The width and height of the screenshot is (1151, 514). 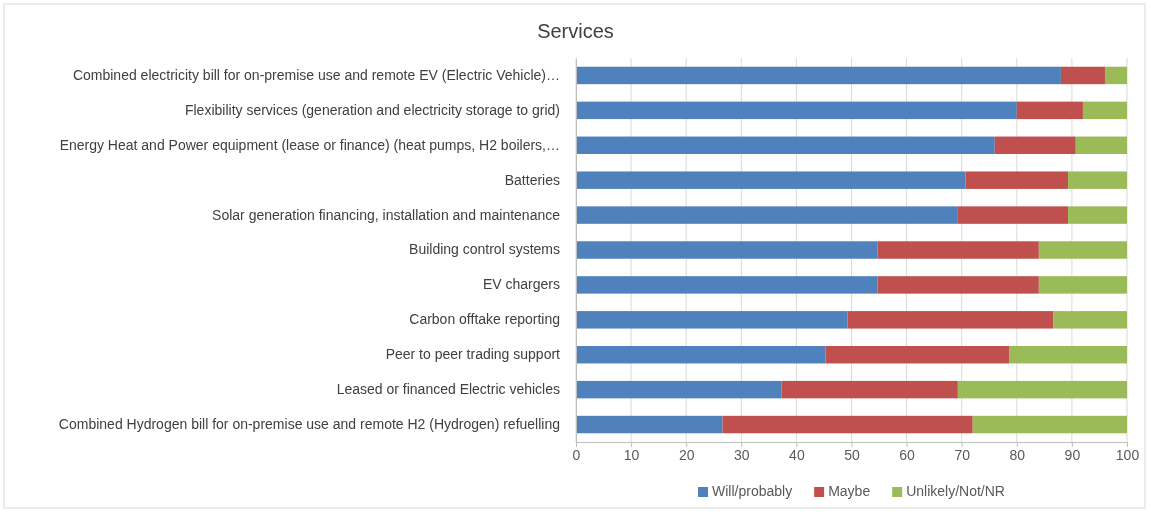 I want to click on x-tick-label: 60, so click(x=907, y=454).